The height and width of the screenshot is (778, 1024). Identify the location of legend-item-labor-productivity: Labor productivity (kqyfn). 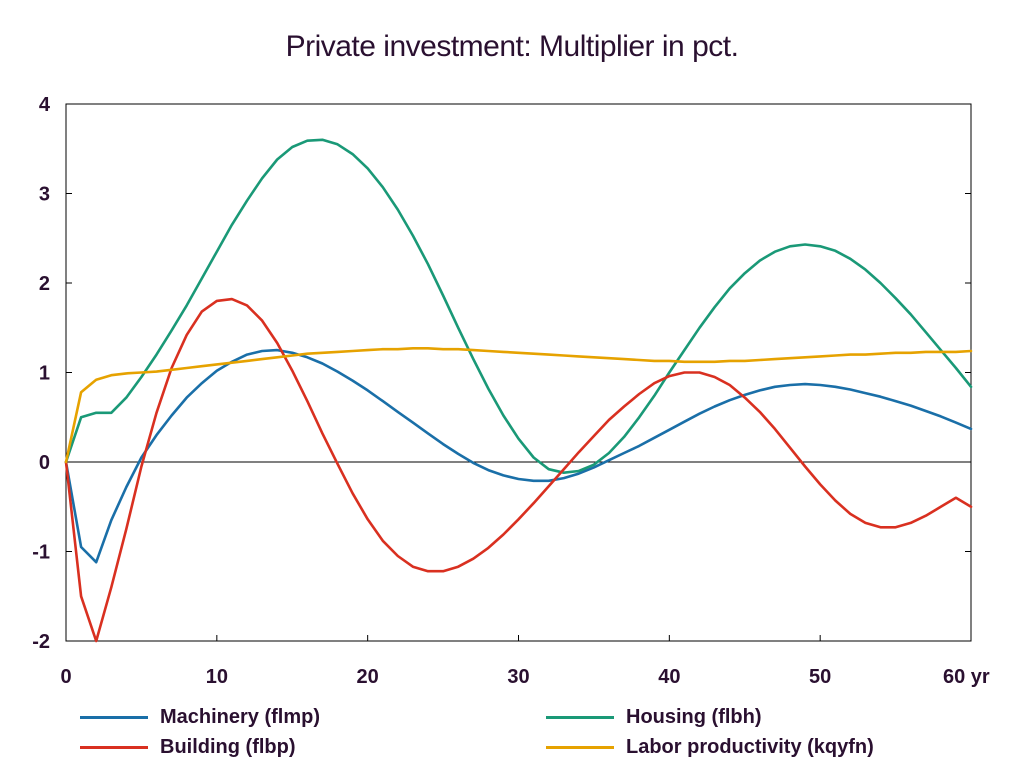
(710, 747).